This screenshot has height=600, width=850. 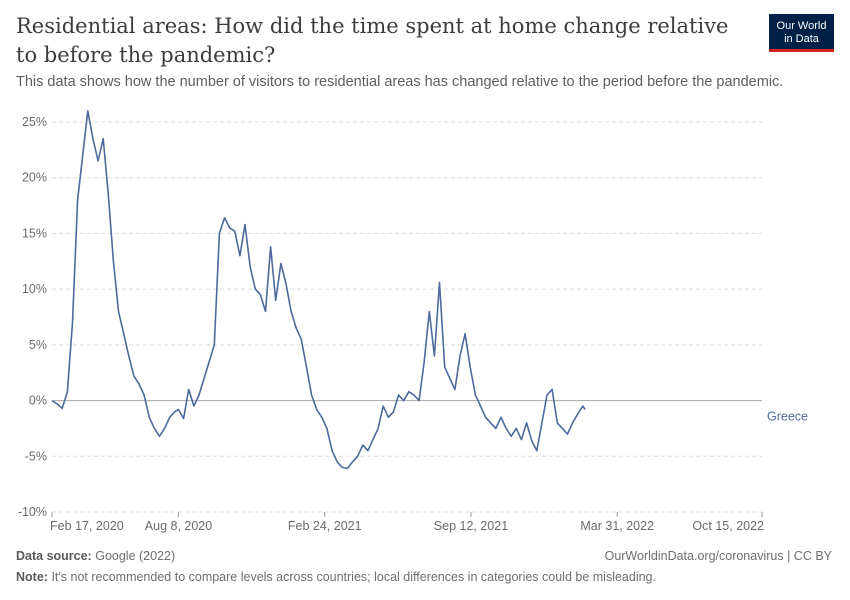 What do you see at coordinates (178, 526) in the screenshot?
I see `x-tick-label: Aug 8, 2020` at bounding box center [178, 526].